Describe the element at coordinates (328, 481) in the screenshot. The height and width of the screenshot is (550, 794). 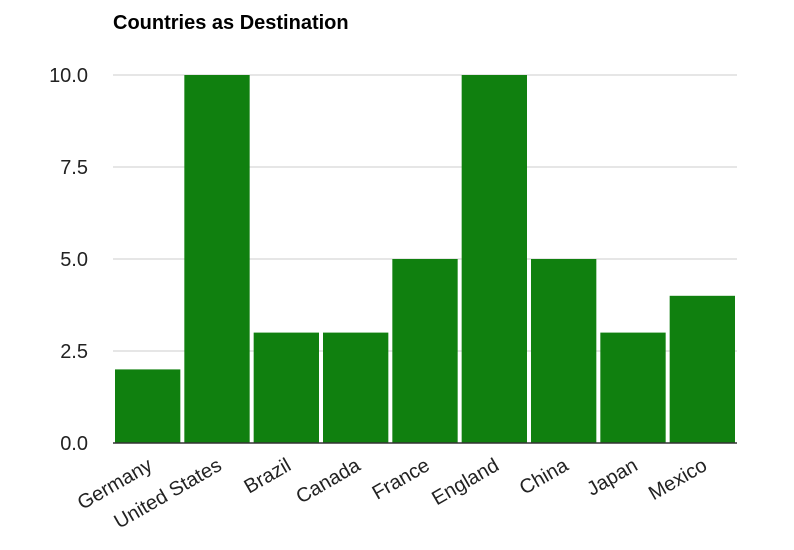
I see `x-tick-label: Canada` at that location.